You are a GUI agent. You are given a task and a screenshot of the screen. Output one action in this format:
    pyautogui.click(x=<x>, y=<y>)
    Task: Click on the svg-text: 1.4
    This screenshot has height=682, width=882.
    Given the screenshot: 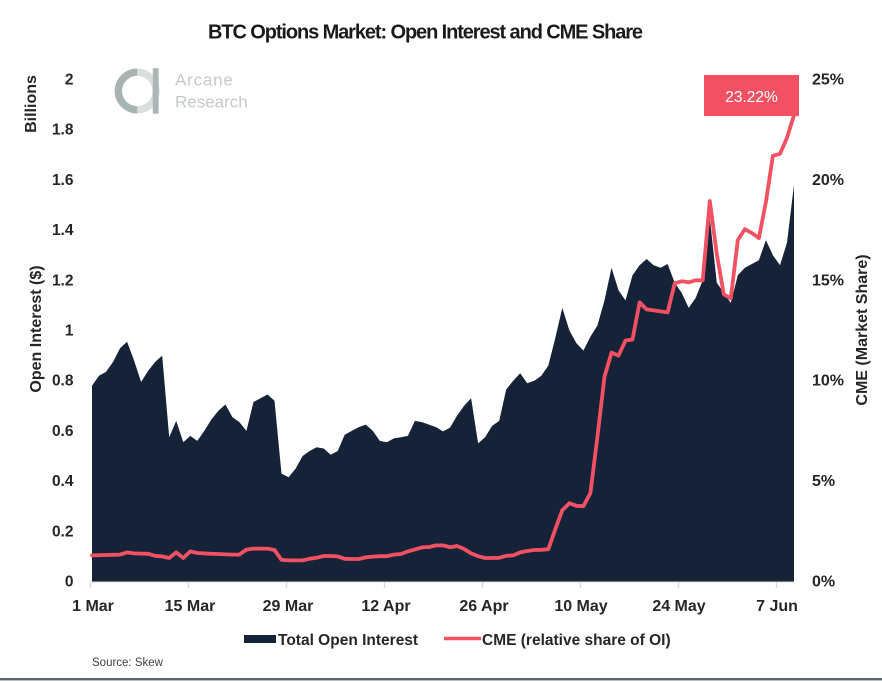 What is the action you would take?
    pyautogui.click(x=63, y=230)
    